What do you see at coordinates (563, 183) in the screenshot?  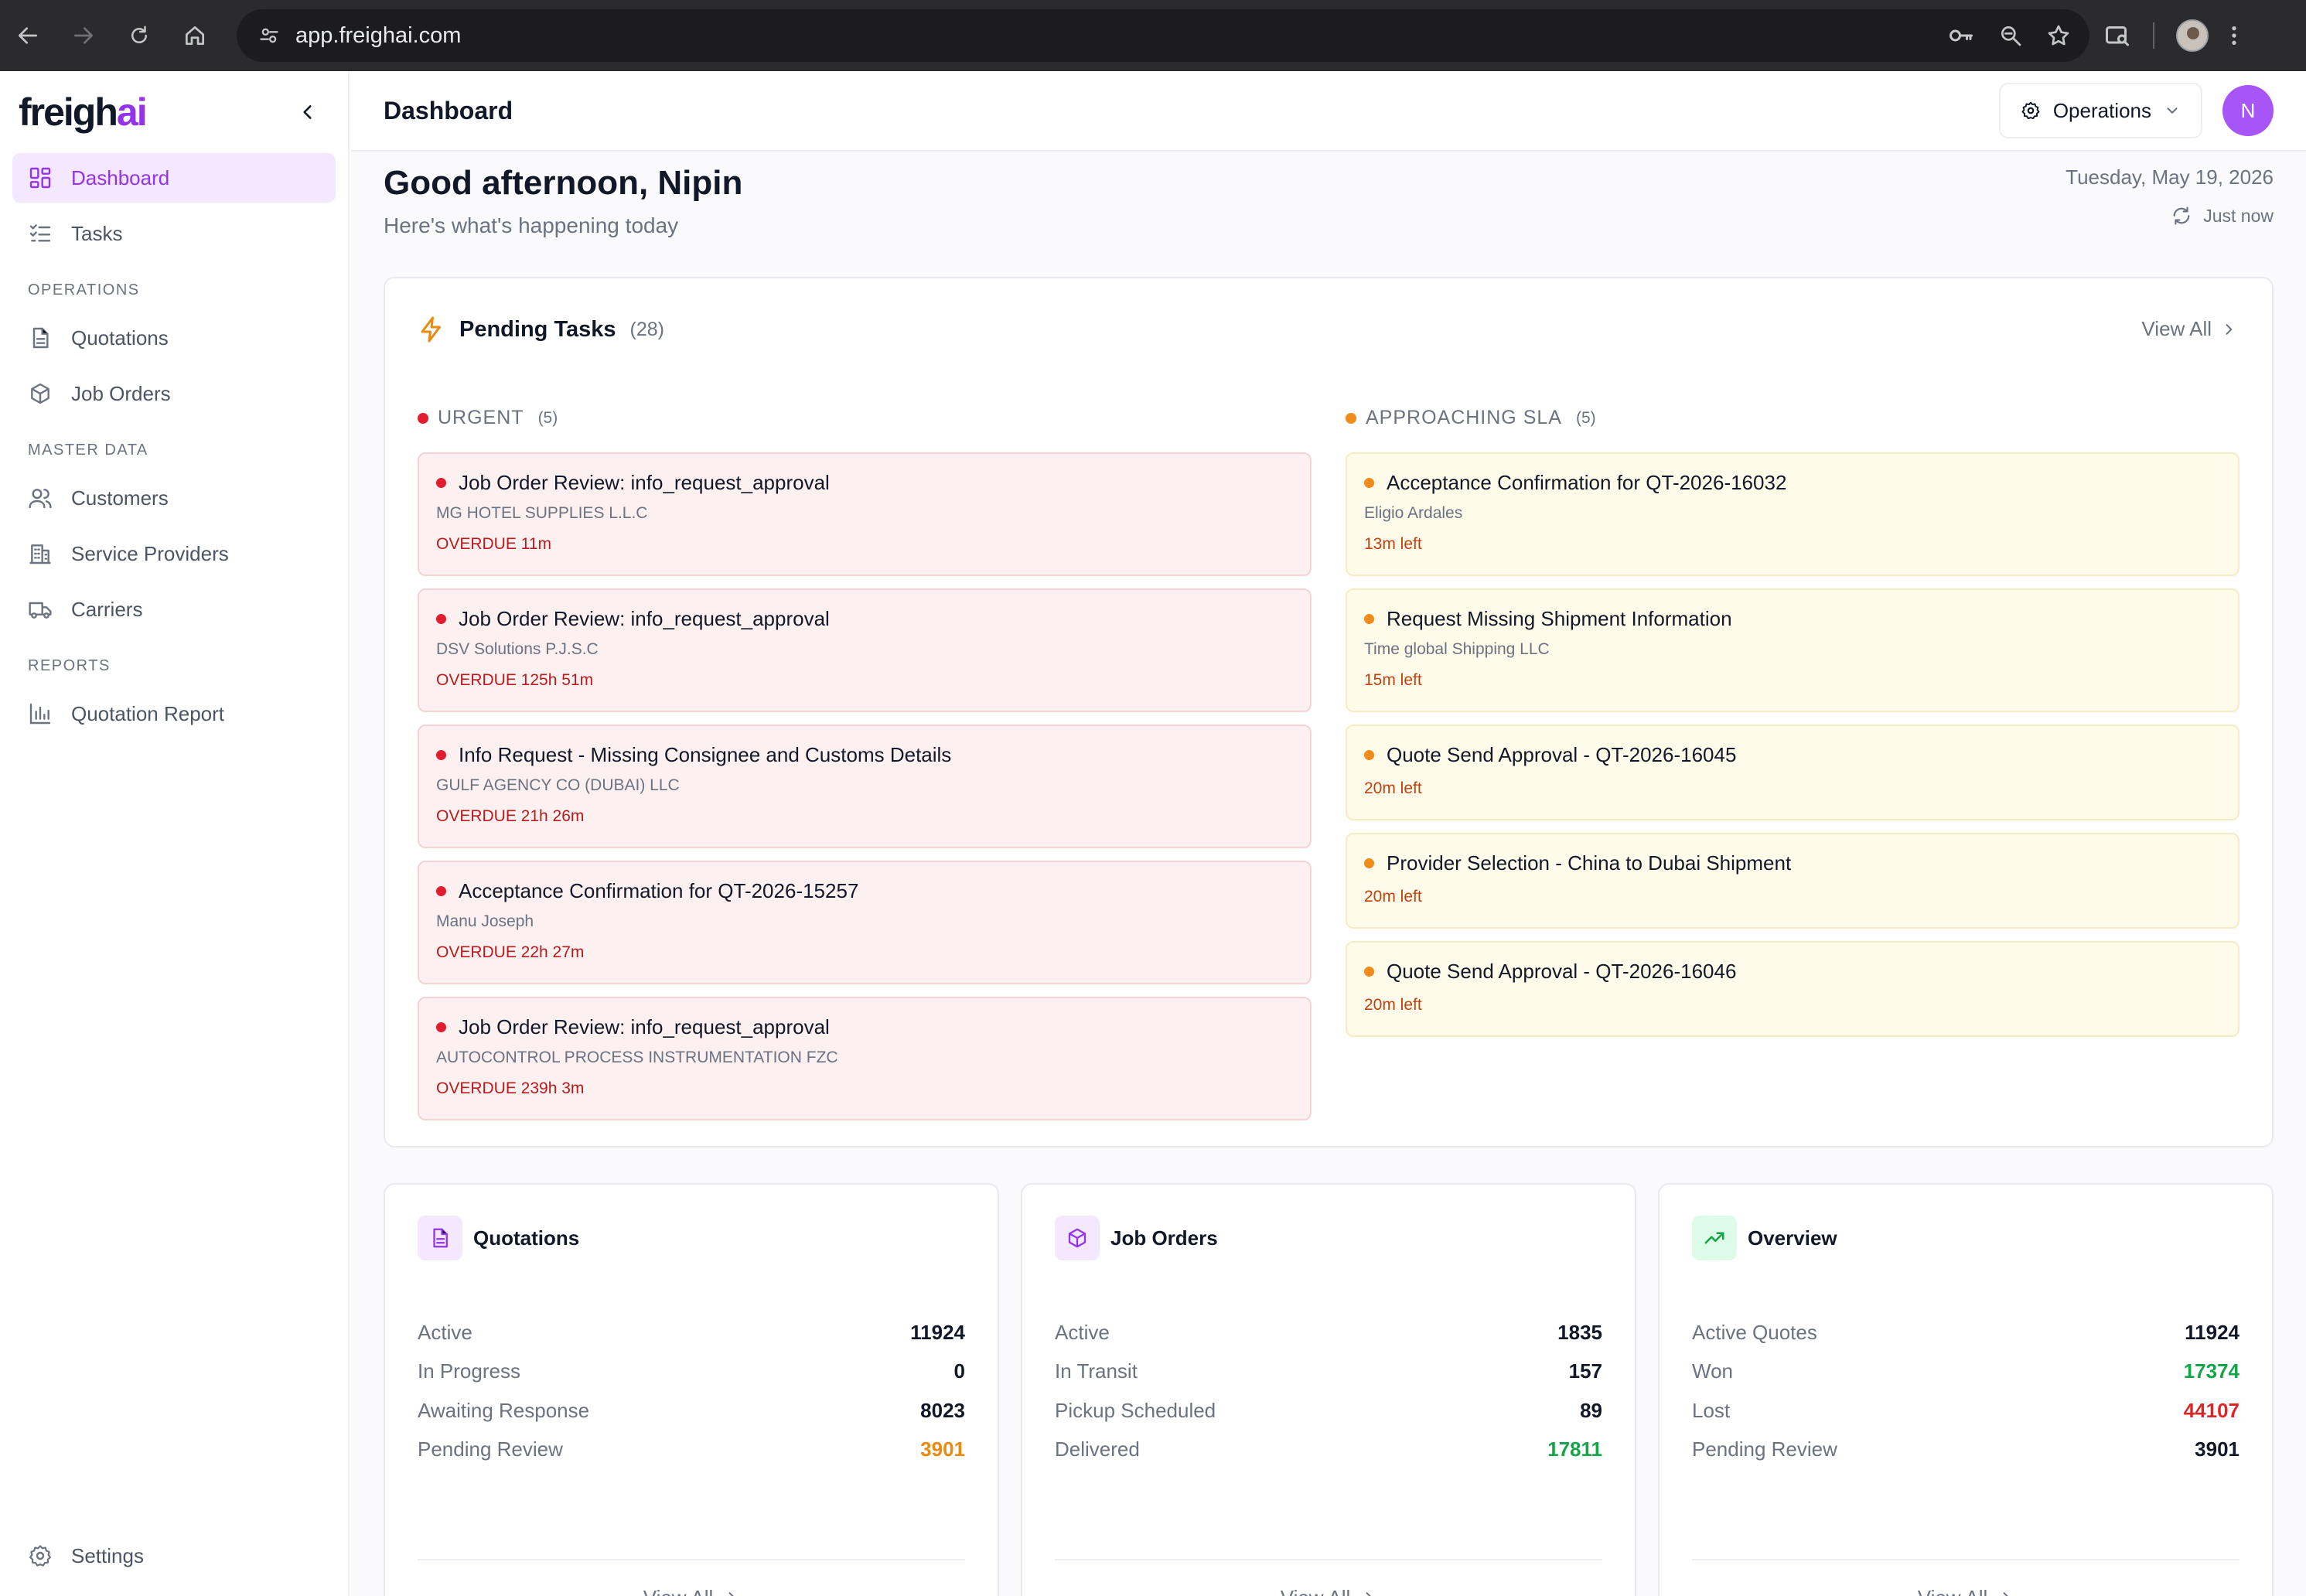 I see `greeting-title: Good afternoon, Nipin` at bounding box center [563, 183].